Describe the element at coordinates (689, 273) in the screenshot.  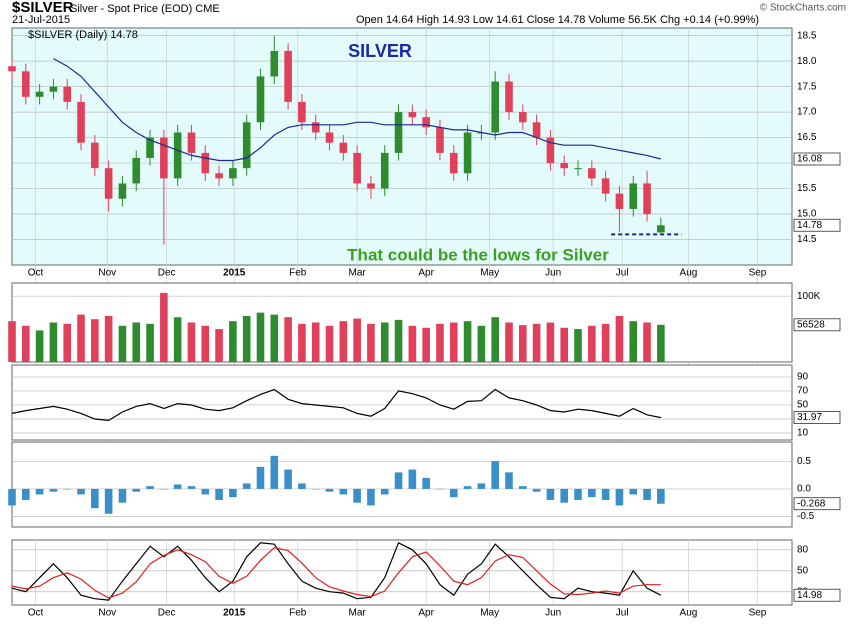
I see `x-tick-label: Aug` at that location.